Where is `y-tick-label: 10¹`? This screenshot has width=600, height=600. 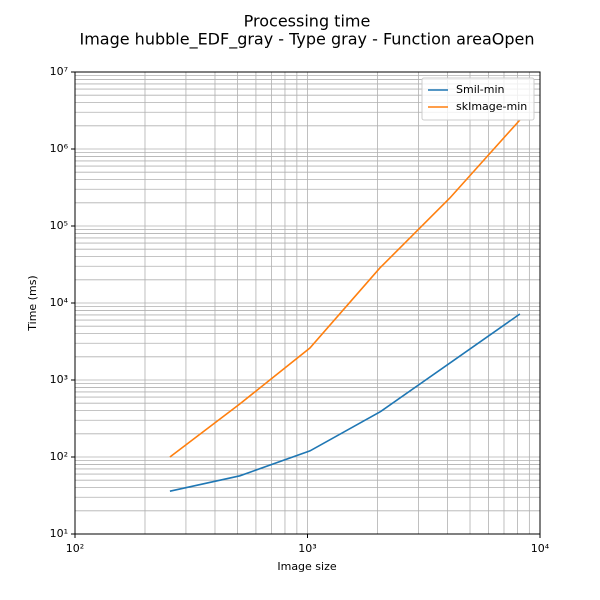
y-tick-label: 10¹ is located at coordinates (59, 533).